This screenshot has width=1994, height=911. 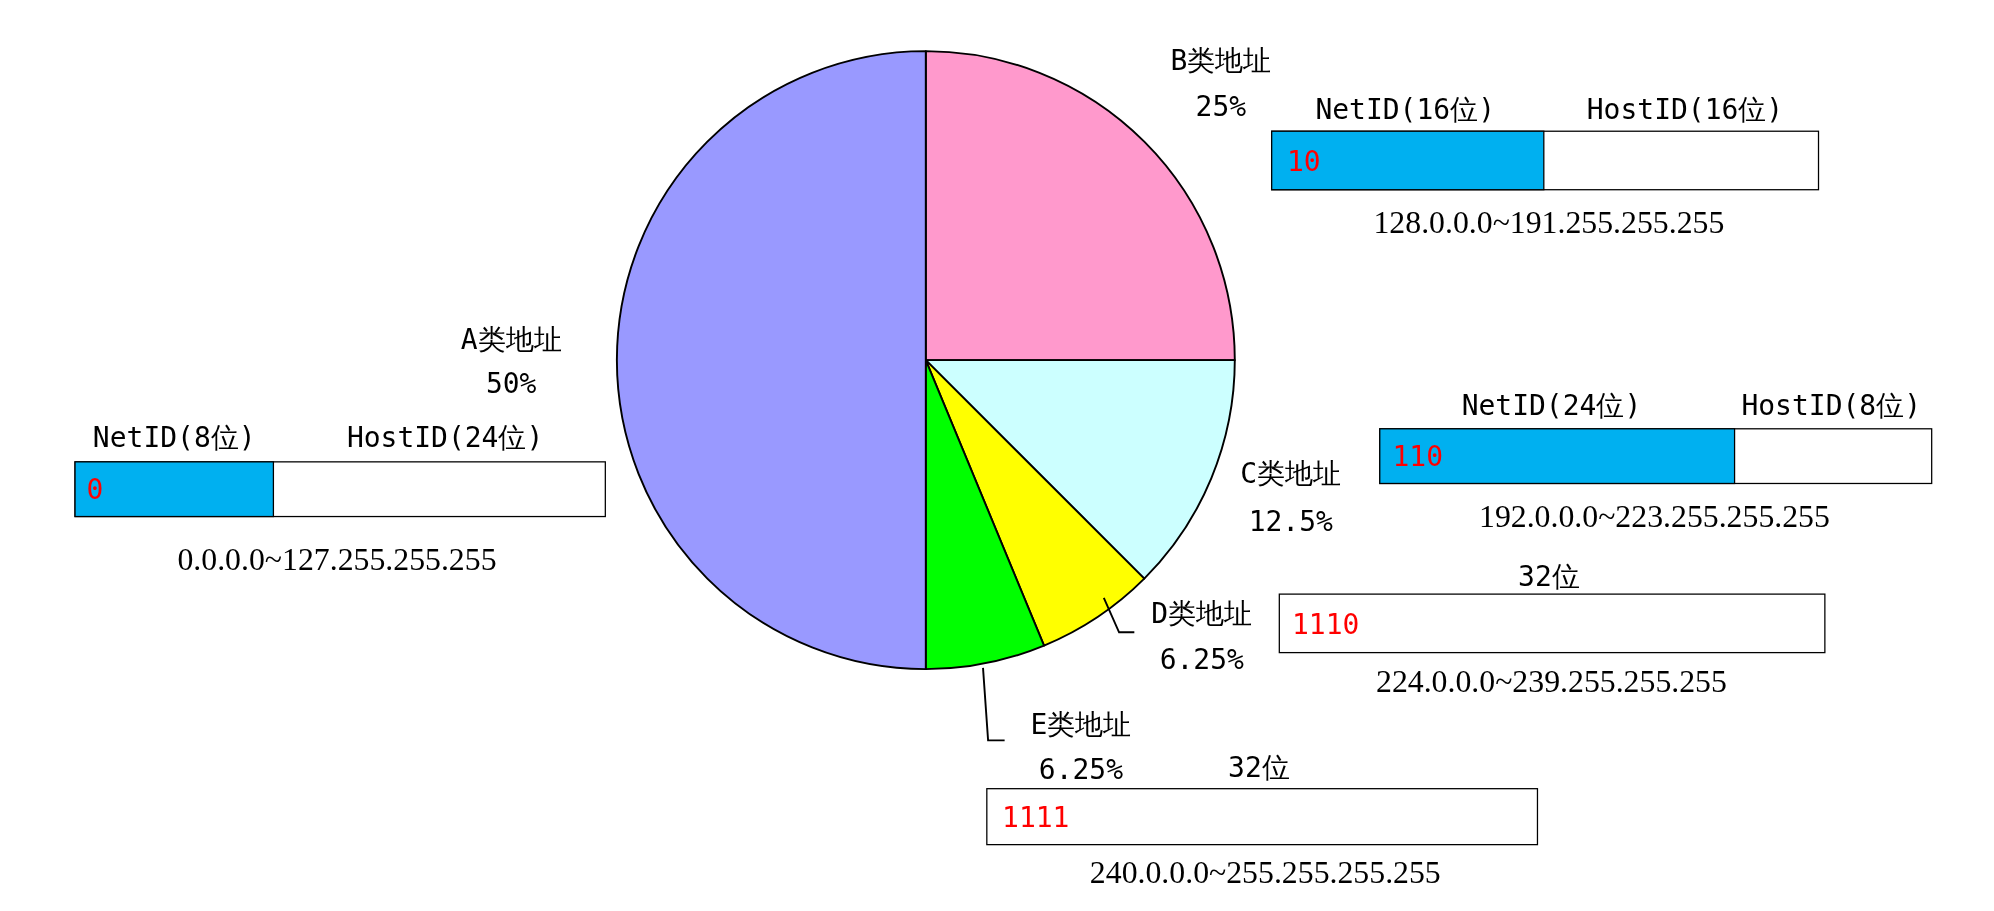 What do you see at coordinates (1221, 61) in the screenshot?
I see `slice-label: B类地址` at bounding box center [1221, 61].